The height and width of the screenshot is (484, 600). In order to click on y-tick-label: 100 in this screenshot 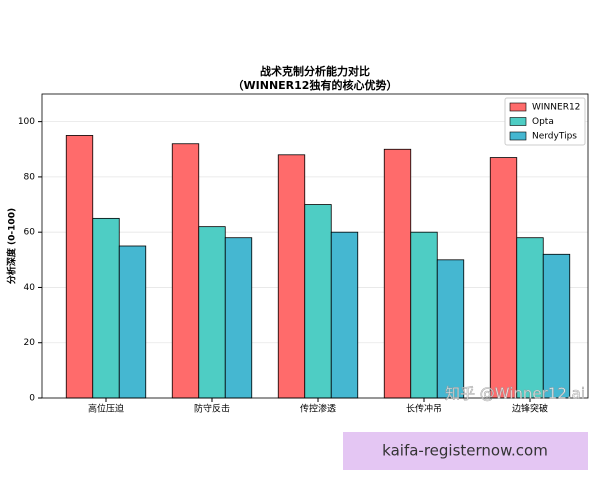, I will do `click(26, 122)`.